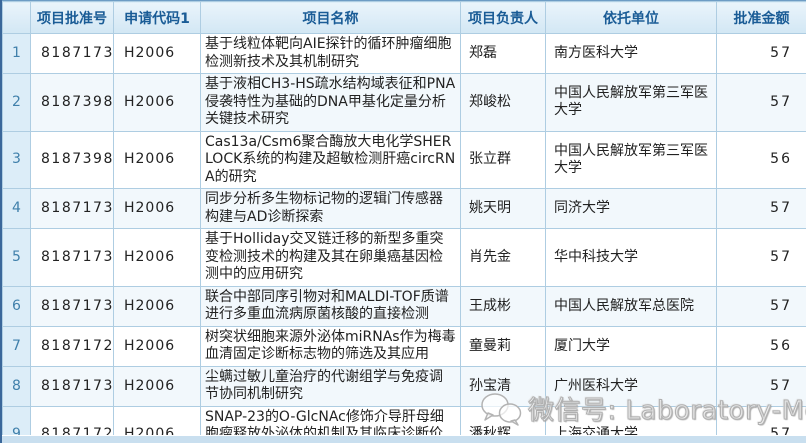 This screenshot has height=443, width=806. What do you see at coordinates (16, 159) in the screenshot?
I see `row-index-cell: 3` at bounding box center [16, 159].